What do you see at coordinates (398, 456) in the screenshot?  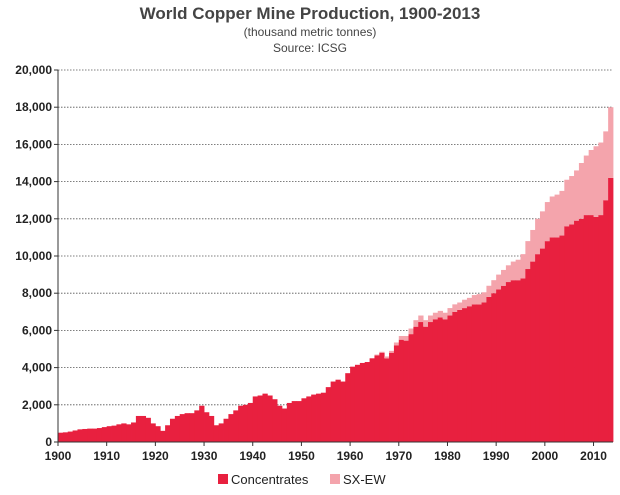 I see `x-tick-label: 1970` at bounding box center [398, 456].